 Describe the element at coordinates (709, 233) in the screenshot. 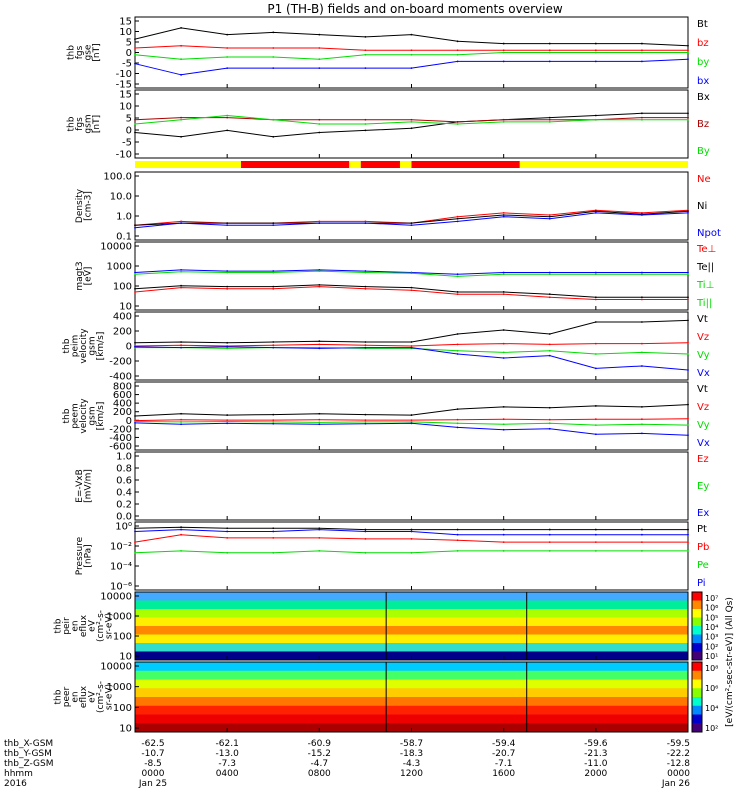

I see `legend-entry: Npot` at that location.